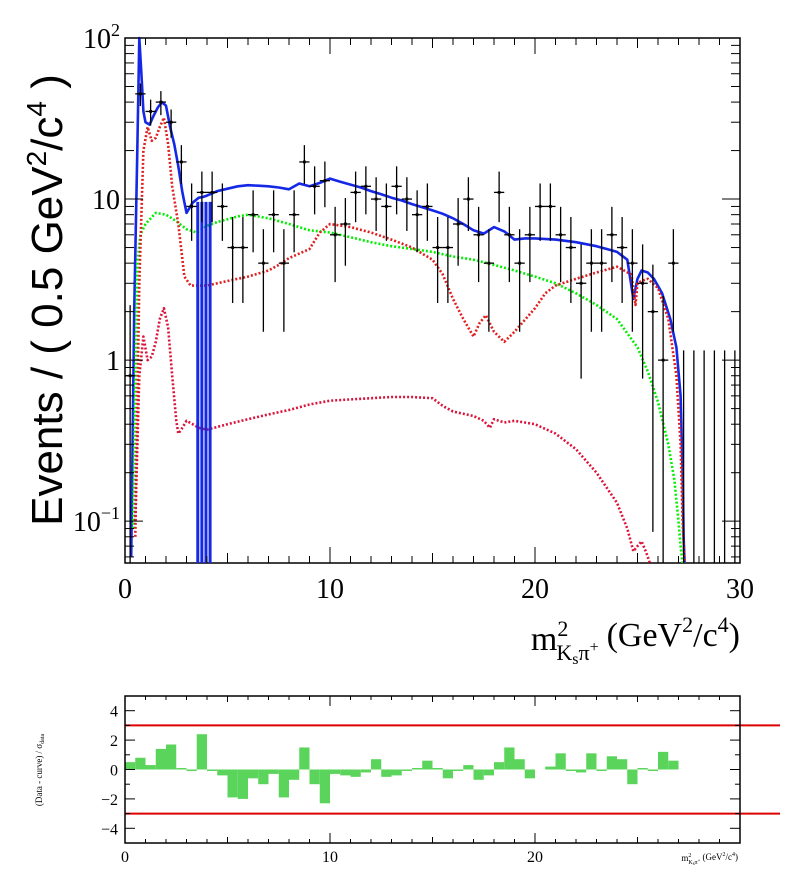  What do you see at coordinates (689, 856) in the screenshot?
I see `pull-x-title-sup: 2` at bounding box center [689, 856].